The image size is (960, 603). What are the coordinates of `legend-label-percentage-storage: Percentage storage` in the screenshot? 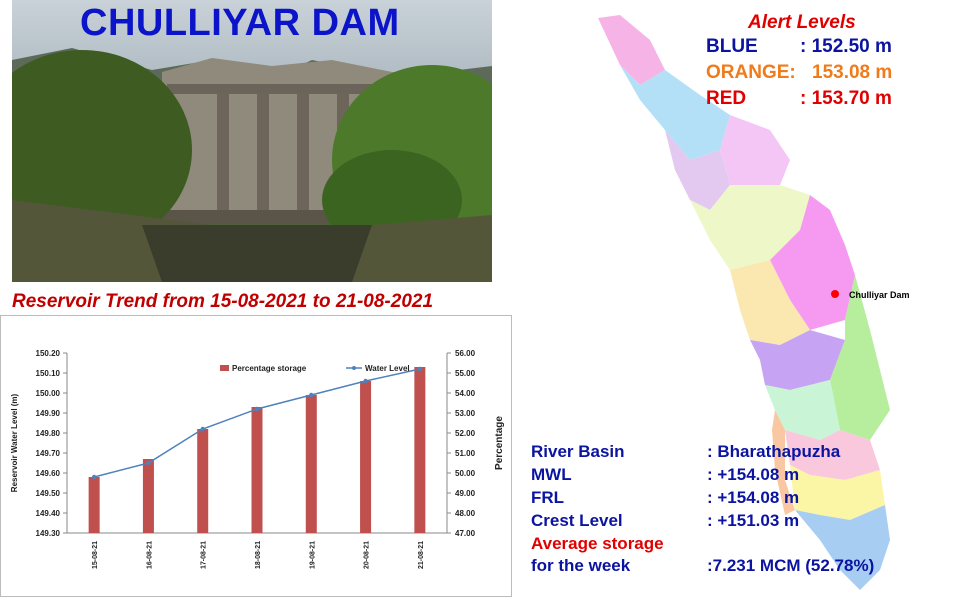 It's located at (269, 368).